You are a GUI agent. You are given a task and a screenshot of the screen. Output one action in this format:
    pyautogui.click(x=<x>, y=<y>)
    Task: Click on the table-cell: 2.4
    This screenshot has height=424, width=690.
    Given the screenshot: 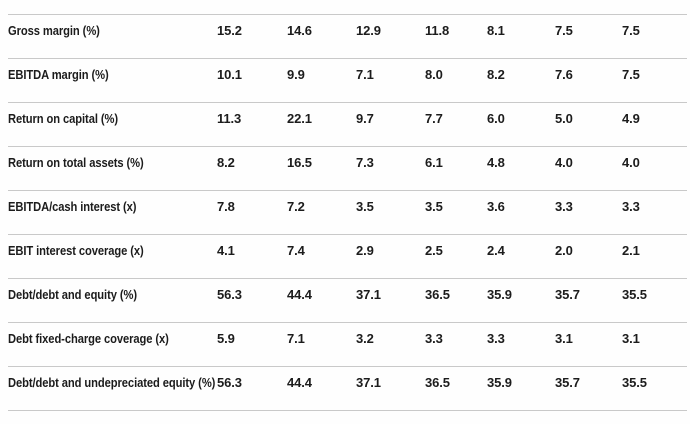 What is the action you would take?
    pyautogui.click(x=496, y=250)
    